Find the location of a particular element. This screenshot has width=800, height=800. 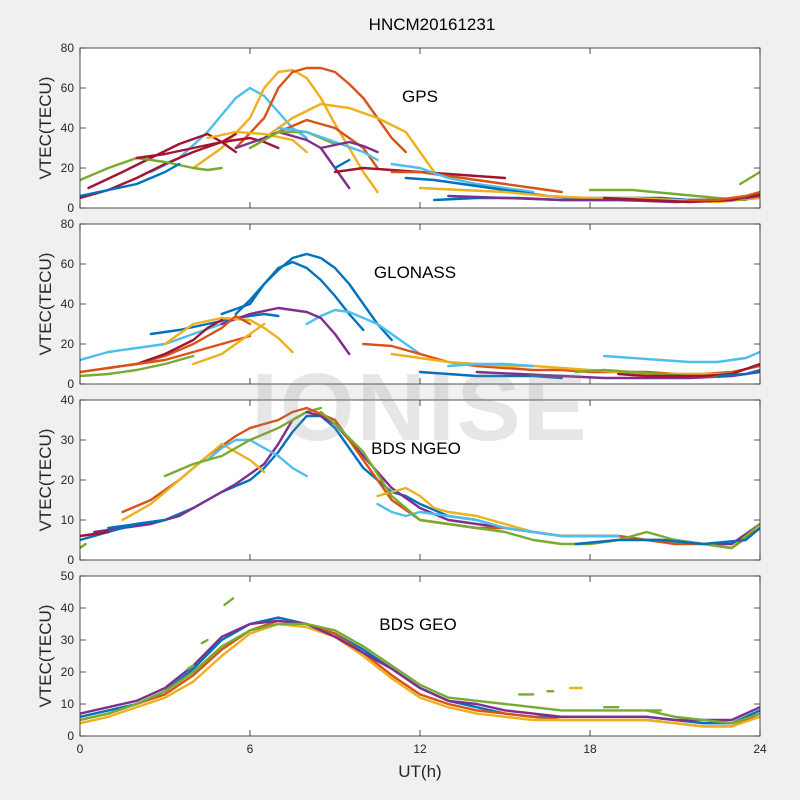

panel-bds-ngeo-ytick-label-0: 0 is located at coordinates (70, 560).